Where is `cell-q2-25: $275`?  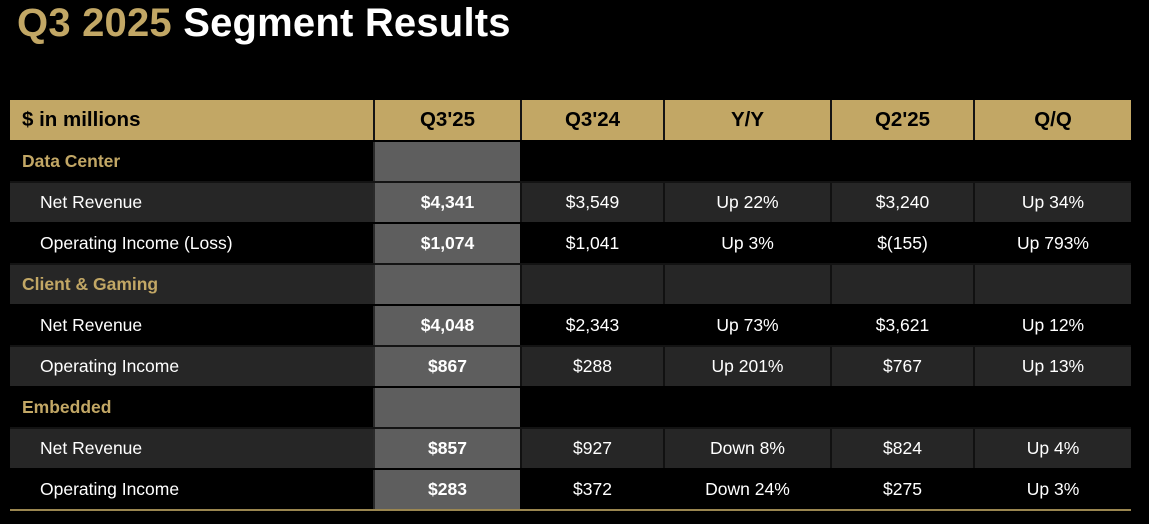
cell-q2-25: $275 is located at coordinates (901, 489).